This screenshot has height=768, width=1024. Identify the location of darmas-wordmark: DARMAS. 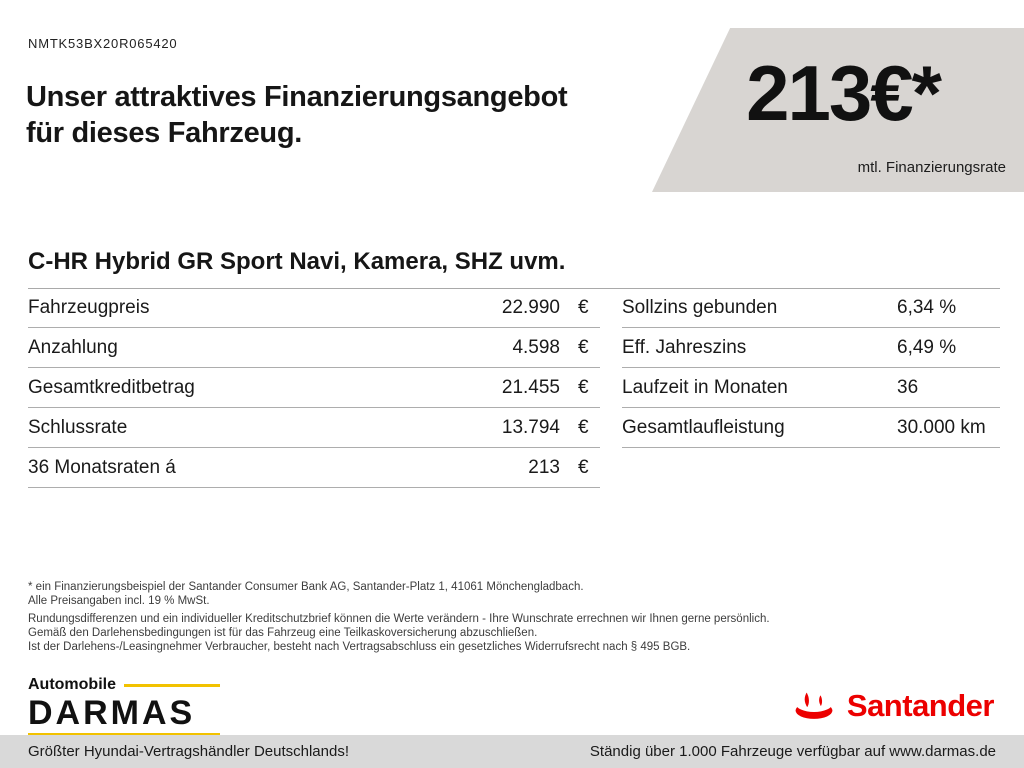
(112, 713).